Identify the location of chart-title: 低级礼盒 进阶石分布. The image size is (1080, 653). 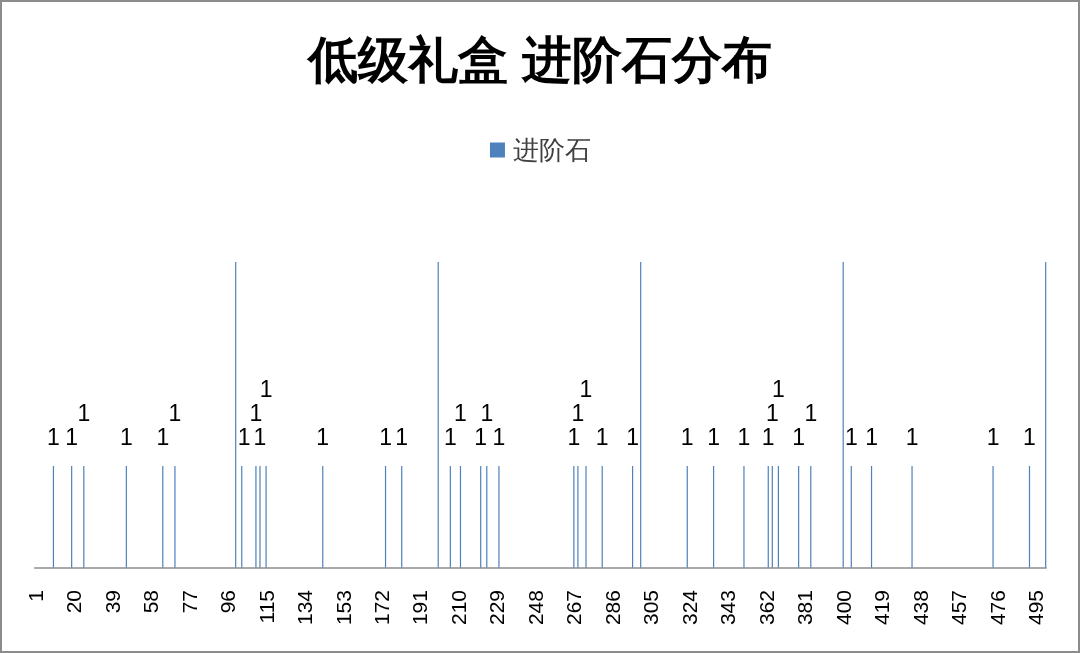
(539, 60).